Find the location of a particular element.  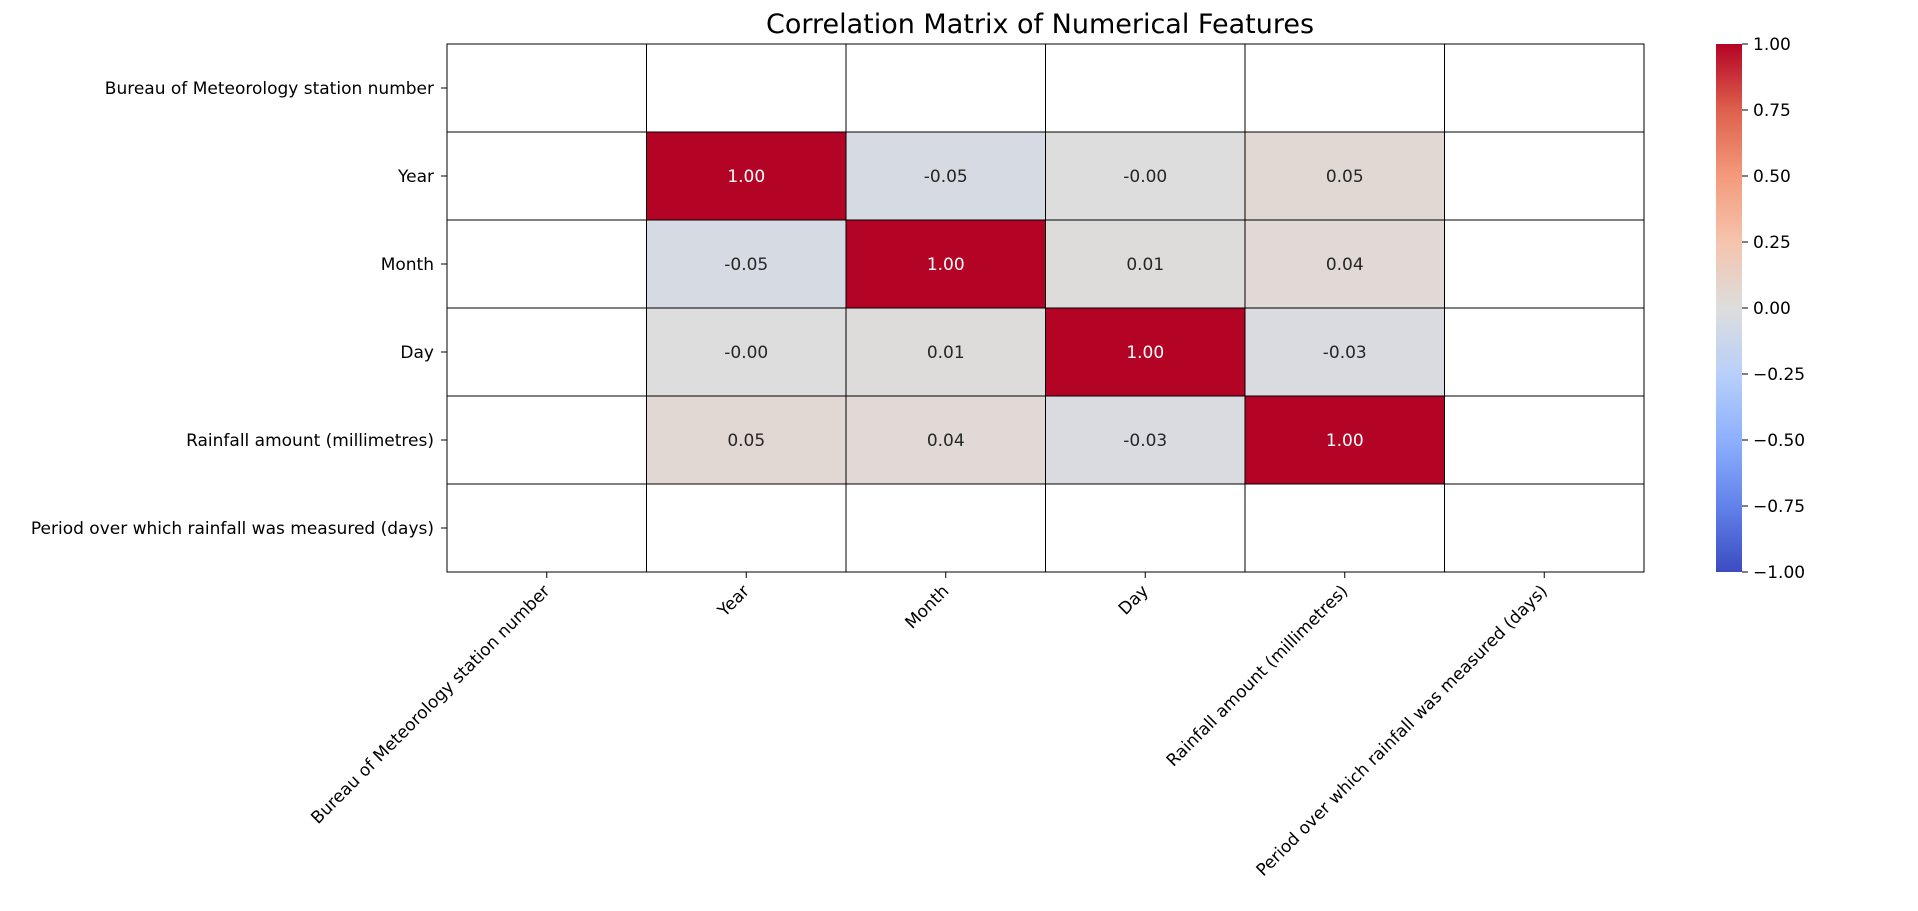

x-tick-label: Day is located at coordinates (1134, 600).